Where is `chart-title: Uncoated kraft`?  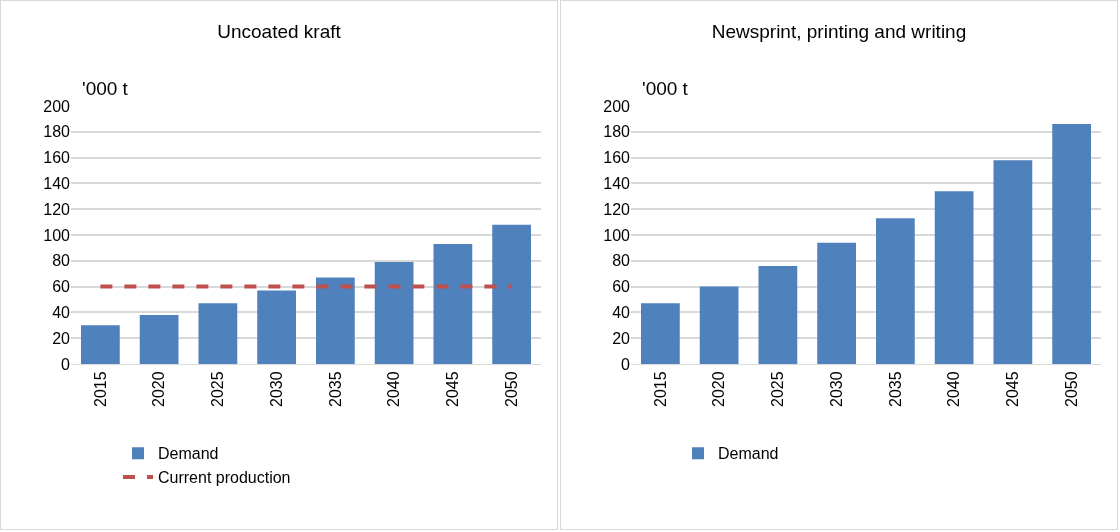
chart-title: Uncoated kraft is located at coordinates (279, 32).